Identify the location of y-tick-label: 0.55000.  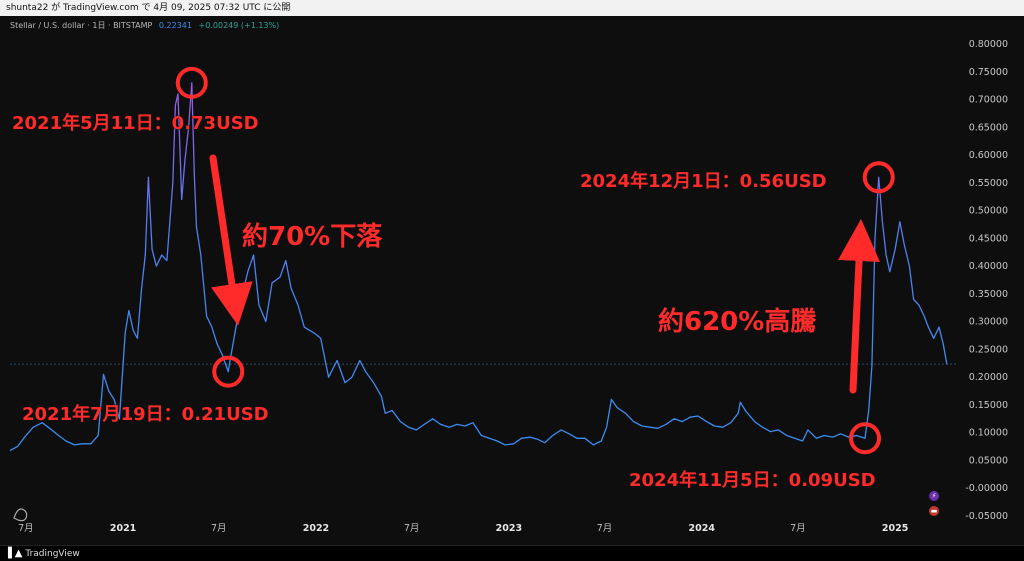
(988, 183).